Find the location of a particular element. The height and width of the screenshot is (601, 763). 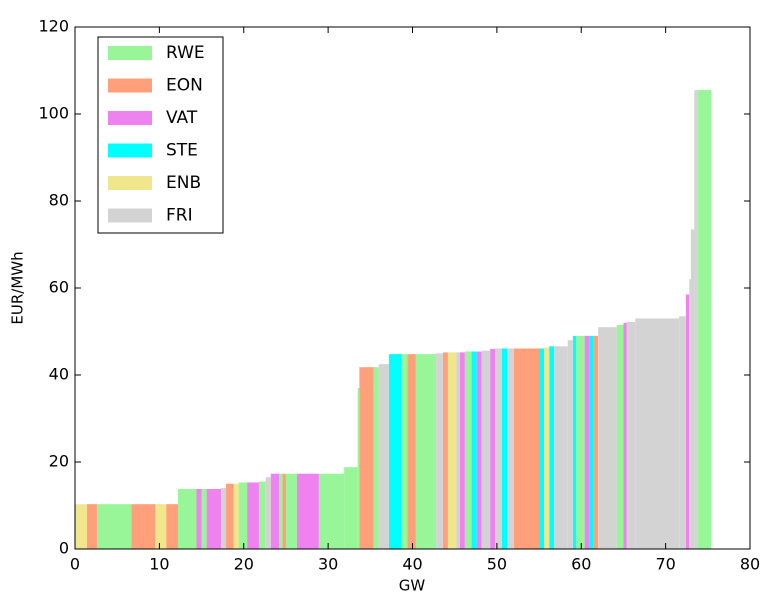

y-tick-label: 40 is located at coordinates (59, 374).